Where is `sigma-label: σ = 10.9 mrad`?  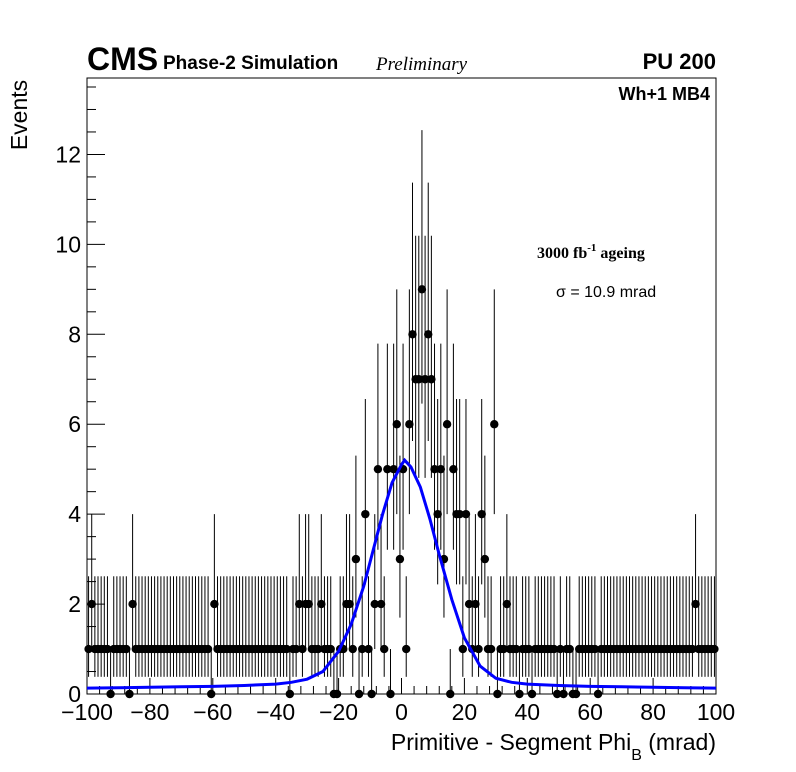
sigma-label: σ = 10.9 mrad is located at coordinates (606, 292).